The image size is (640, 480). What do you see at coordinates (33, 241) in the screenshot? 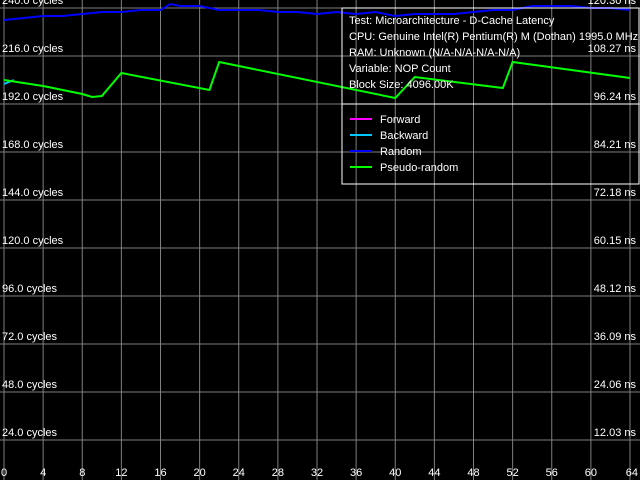
I see `y-tick-label: 120.0 cycles` at bounding box center [33, 241].